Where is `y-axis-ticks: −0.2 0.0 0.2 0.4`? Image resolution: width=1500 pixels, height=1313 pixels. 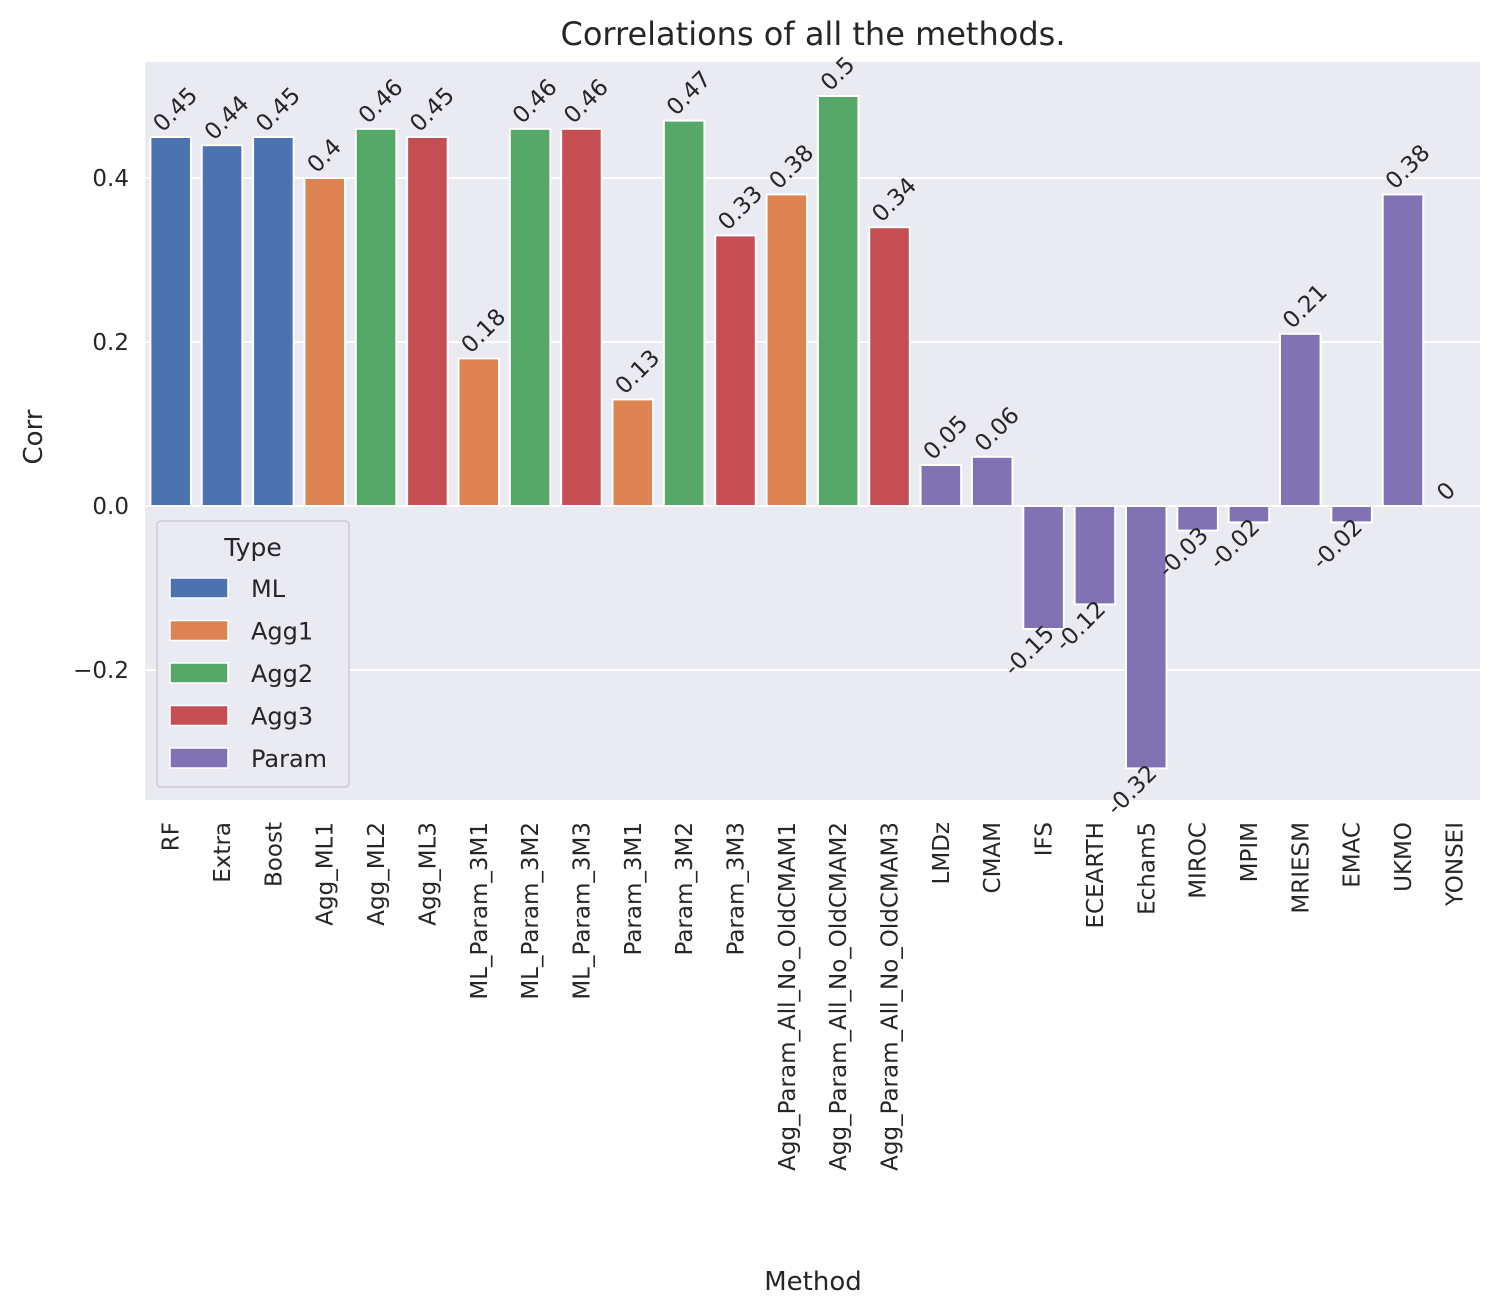 y-axis-ticks: −0.2 0.0 0.2 0.4 is located at coordinates (101, 425).